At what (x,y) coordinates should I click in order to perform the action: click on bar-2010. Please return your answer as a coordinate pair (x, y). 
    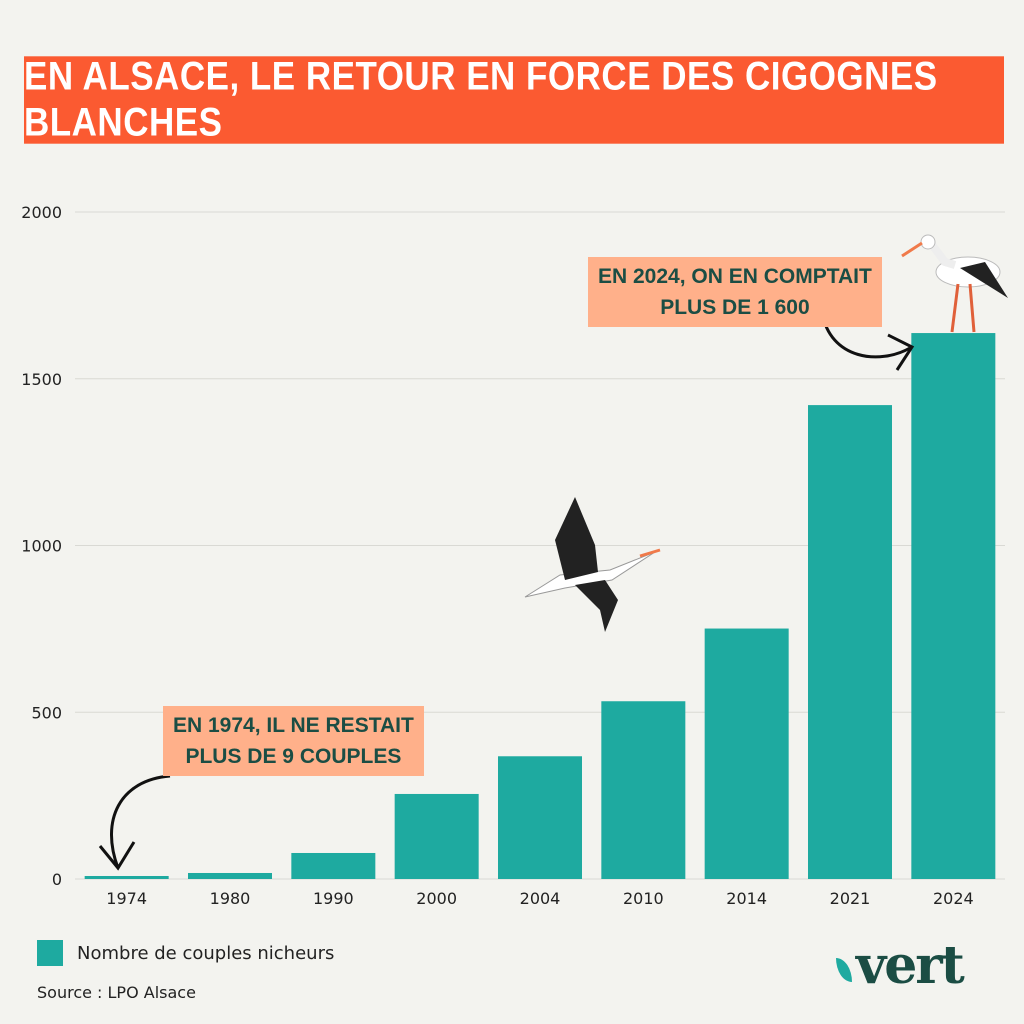
    Looking at the image, I should click on (643, 790).